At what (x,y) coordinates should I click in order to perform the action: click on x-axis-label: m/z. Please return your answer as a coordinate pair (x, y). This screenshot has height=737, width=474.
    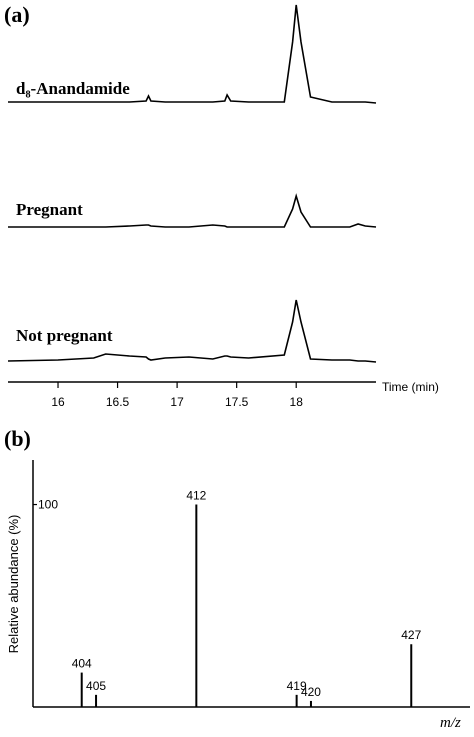
    Looking at the image, I should click on (450, 723).